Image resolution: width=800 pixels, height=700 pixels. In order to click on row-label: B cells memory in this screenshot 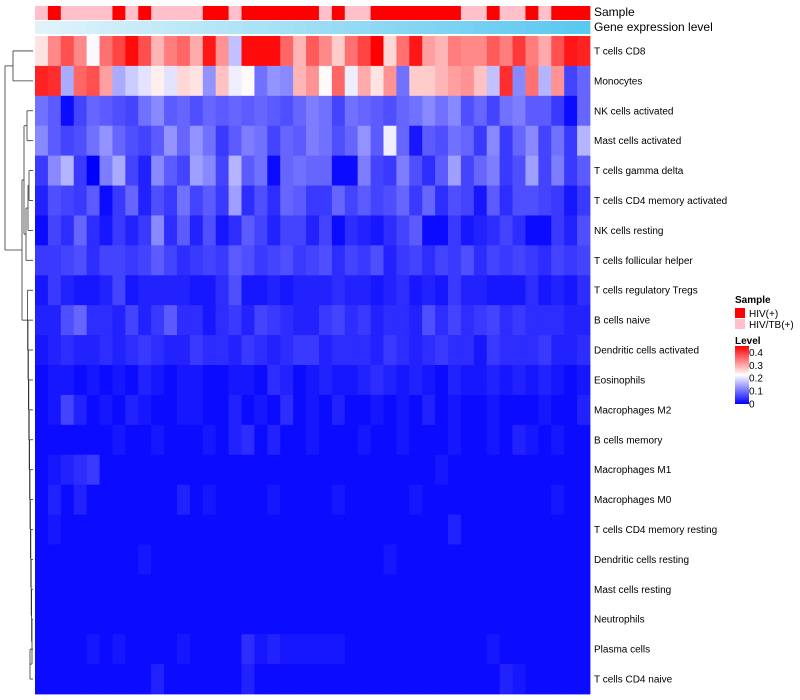, I will do `click(628, 440)`.